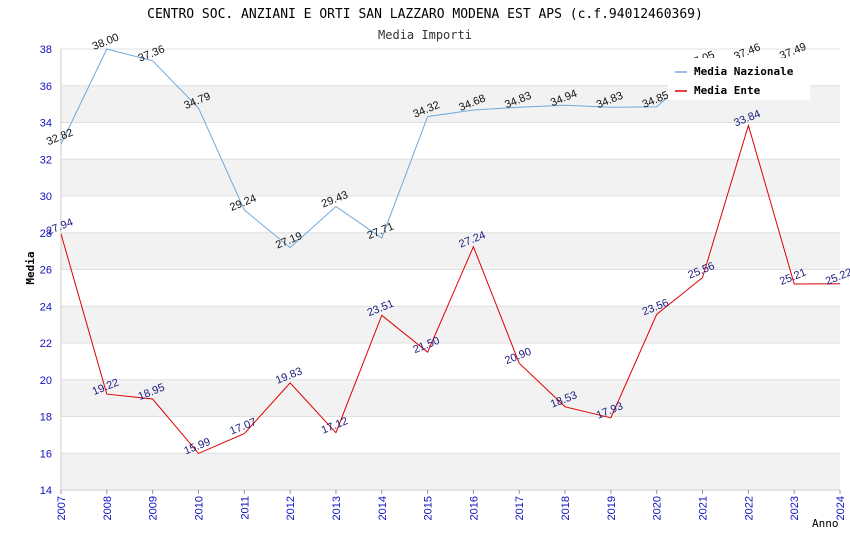 The width and height of the screenshot is (850, 550). I want to click on x-tick-label: 2024, so click(841, 508).